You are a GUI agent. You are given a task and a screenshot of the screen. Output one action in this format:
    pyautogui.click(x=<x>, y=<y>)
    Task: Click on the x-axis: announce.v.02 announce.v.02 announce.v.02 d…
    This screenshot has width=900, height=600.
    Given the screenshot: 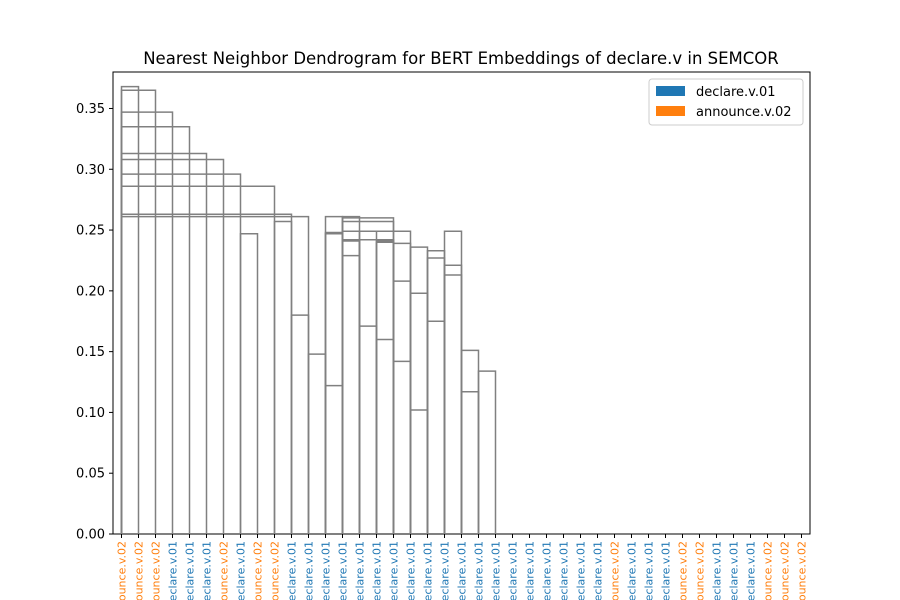 What is the action you would take?
    pyautogui.click(x=462, y=567)
    